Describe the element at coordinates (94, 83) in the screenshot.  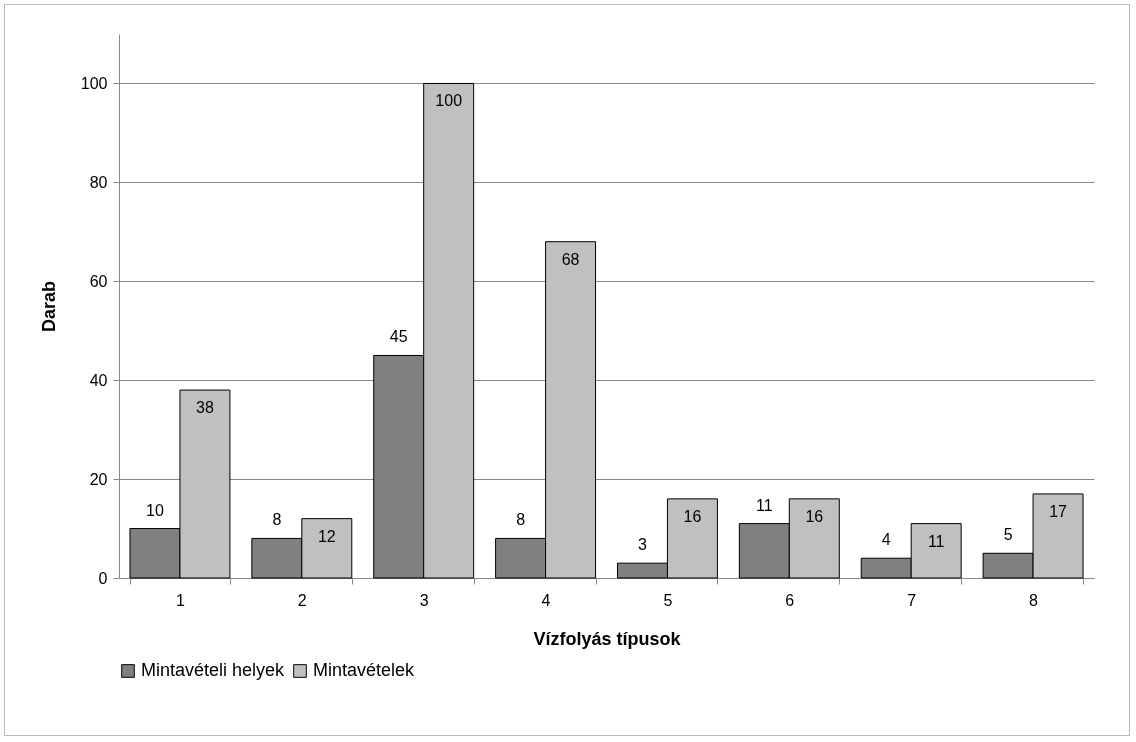
I see `y-tick-label: 100` at that location.